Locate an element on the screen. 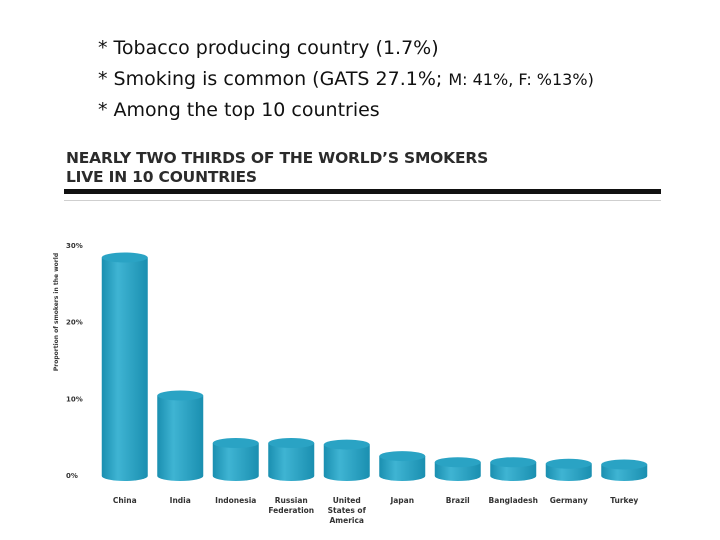 This screenshot has height=540, width=720. category-label-line: United is located at coordinates (347, 500).